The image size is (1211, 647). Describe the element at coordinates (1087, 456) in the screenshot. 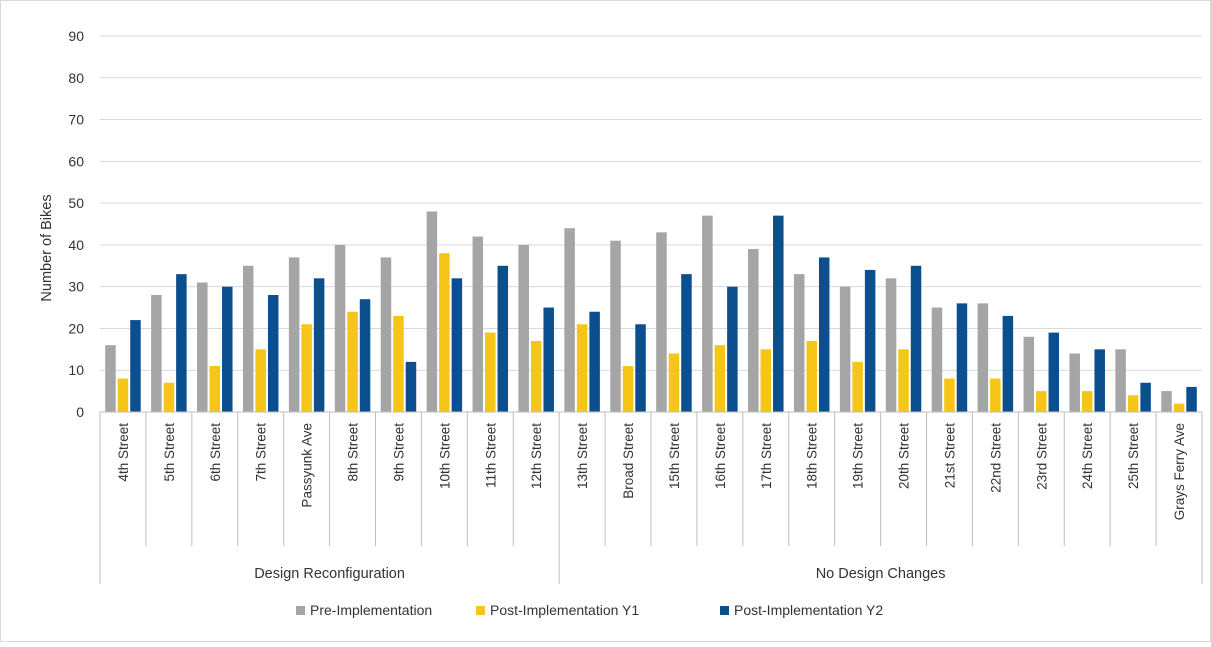

I see `x-tick-label: 24th Street` at that location.